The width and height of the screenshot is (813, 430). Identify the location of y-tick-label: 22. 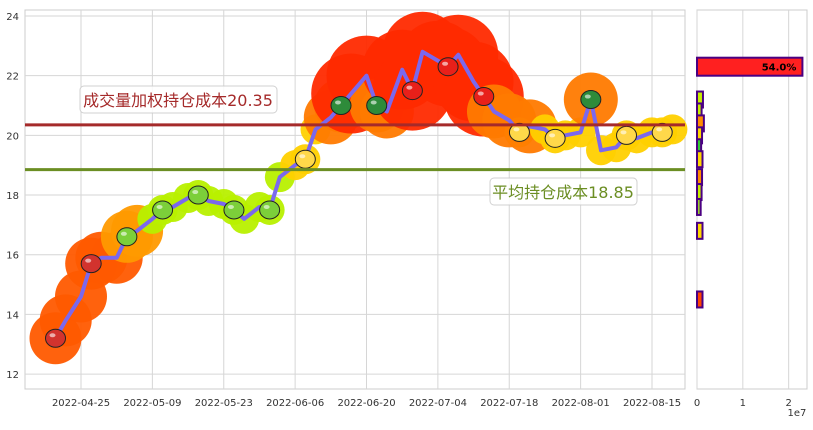
(12, 77).